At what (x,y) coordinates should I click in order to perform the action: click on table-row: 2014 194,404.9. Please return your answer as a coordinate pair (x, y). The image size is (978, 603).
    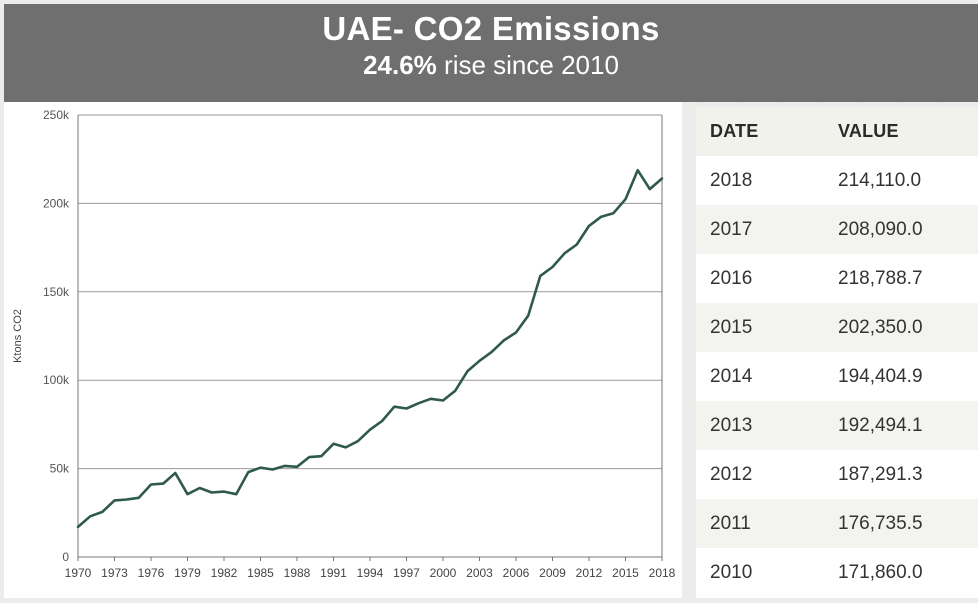
    Looking at the image, I should click on (837, 376).